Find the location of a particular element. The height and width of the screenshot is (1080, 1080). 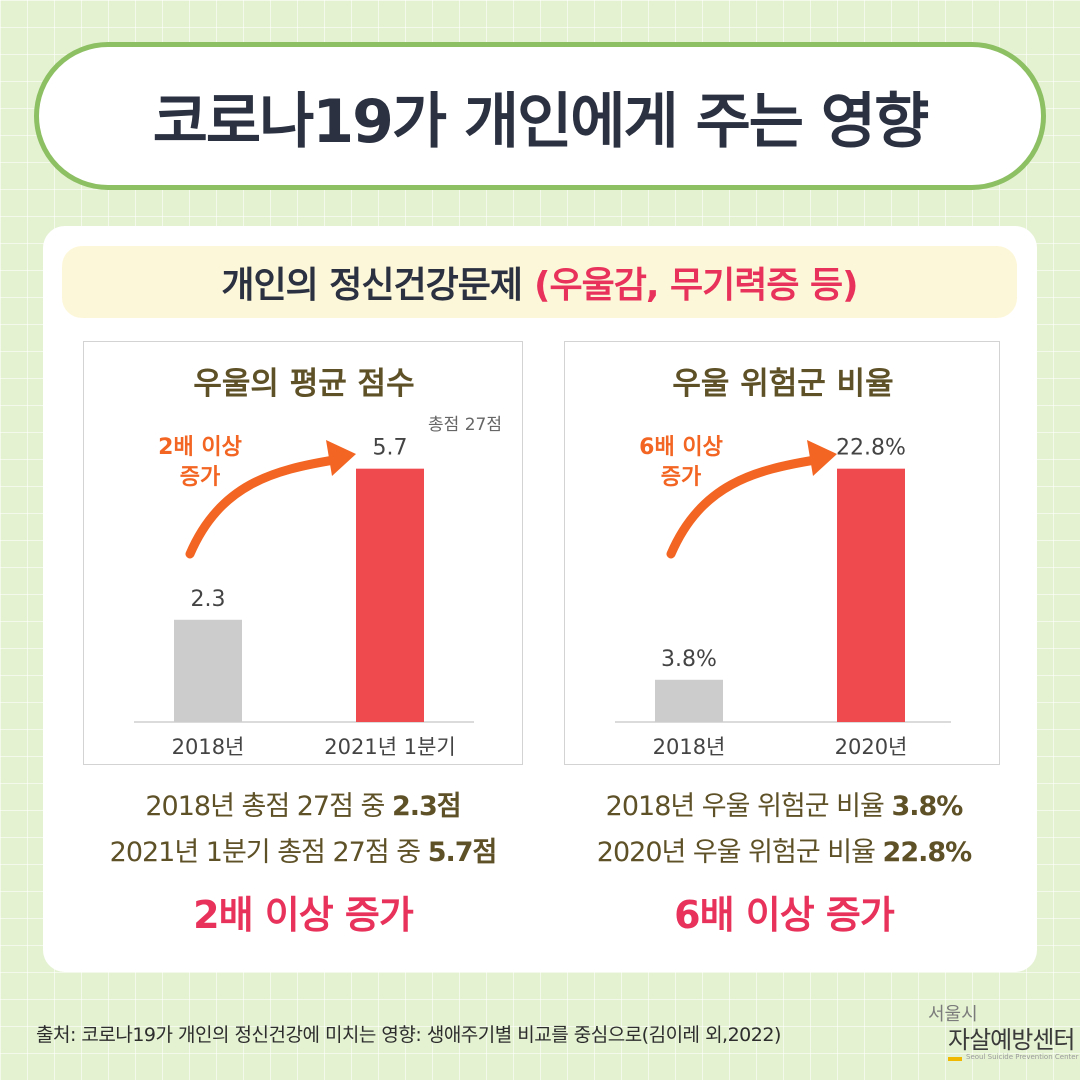

value-label-1: 5.7 is located at coordinates (390, 448).